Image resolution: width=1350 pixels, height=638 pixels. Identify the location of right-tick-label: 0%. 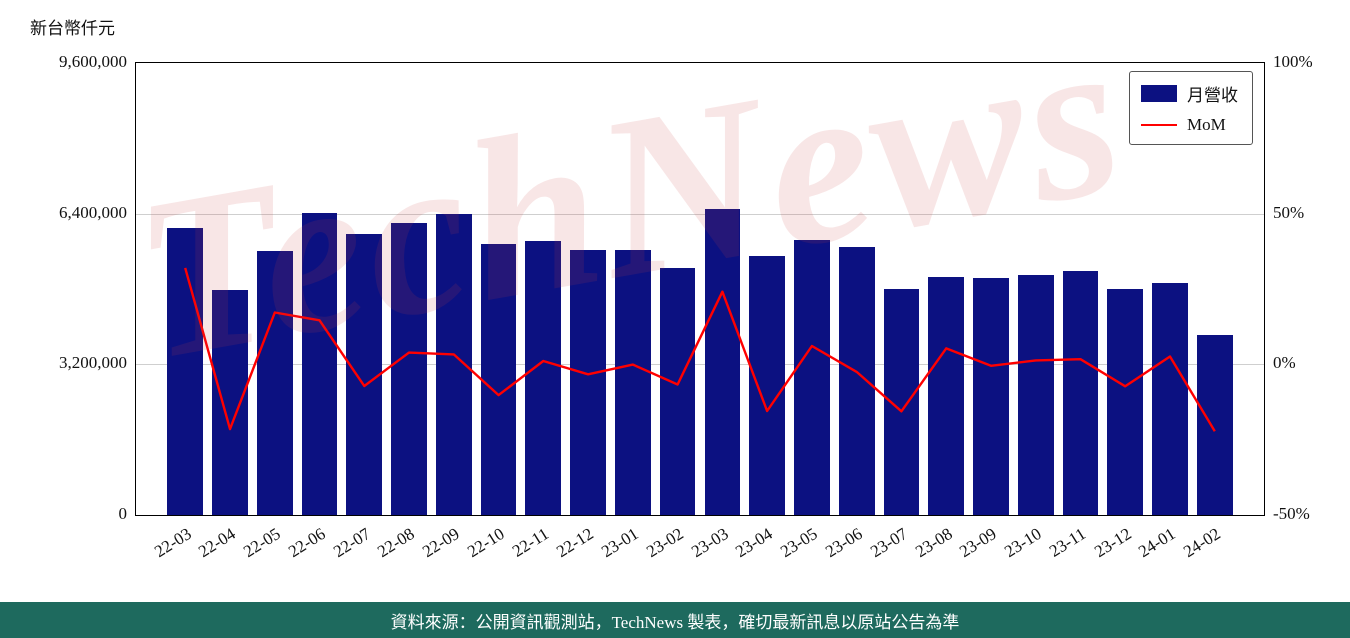
(1284, 363).